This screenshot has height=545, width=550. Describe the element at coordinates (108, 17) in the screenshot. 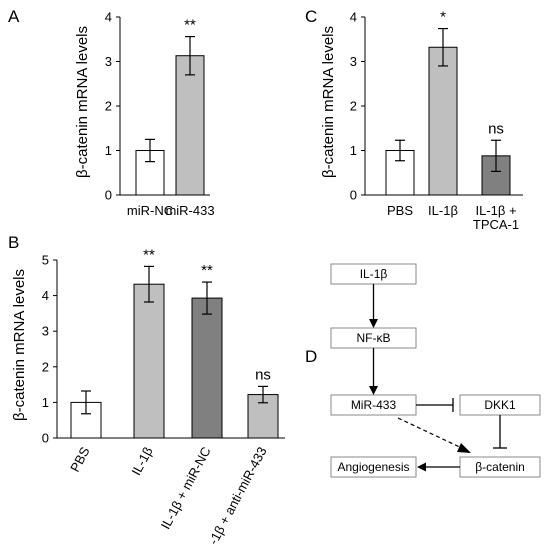

I see `panel-a-y-tick-label: 4` at that location.